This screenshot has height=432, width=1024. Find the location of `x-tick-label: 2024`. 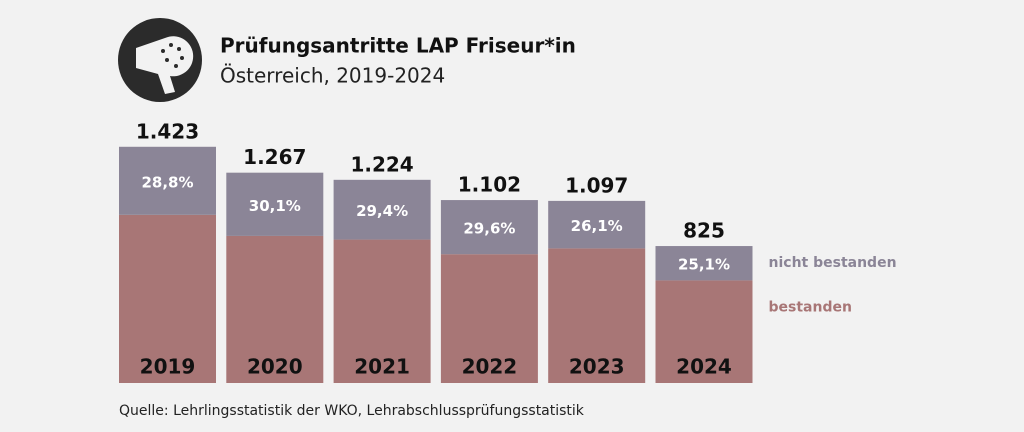

x-tick-label: 2024 is located at coordinates (704, 367).